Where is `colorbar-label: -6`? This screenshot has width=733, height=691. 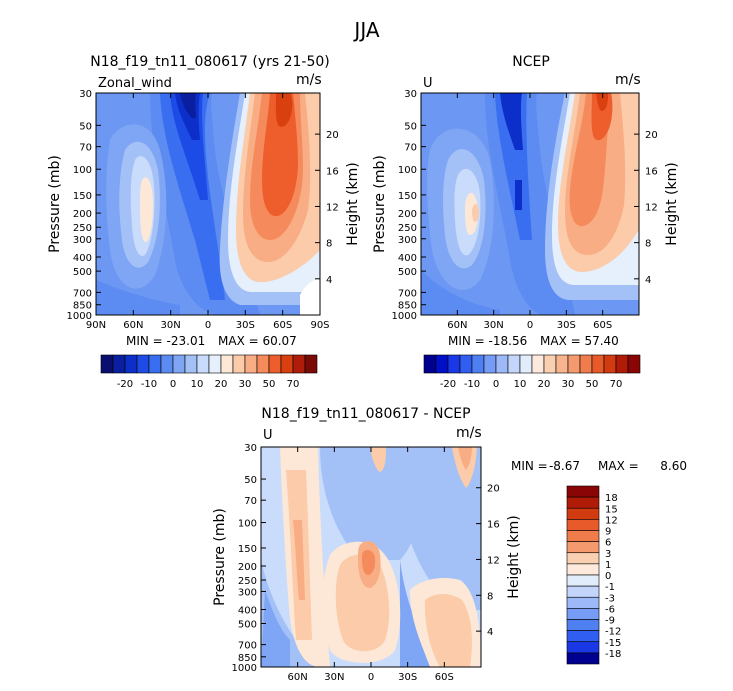
colorbar-label: -6 is located at coordinates (610, 609).